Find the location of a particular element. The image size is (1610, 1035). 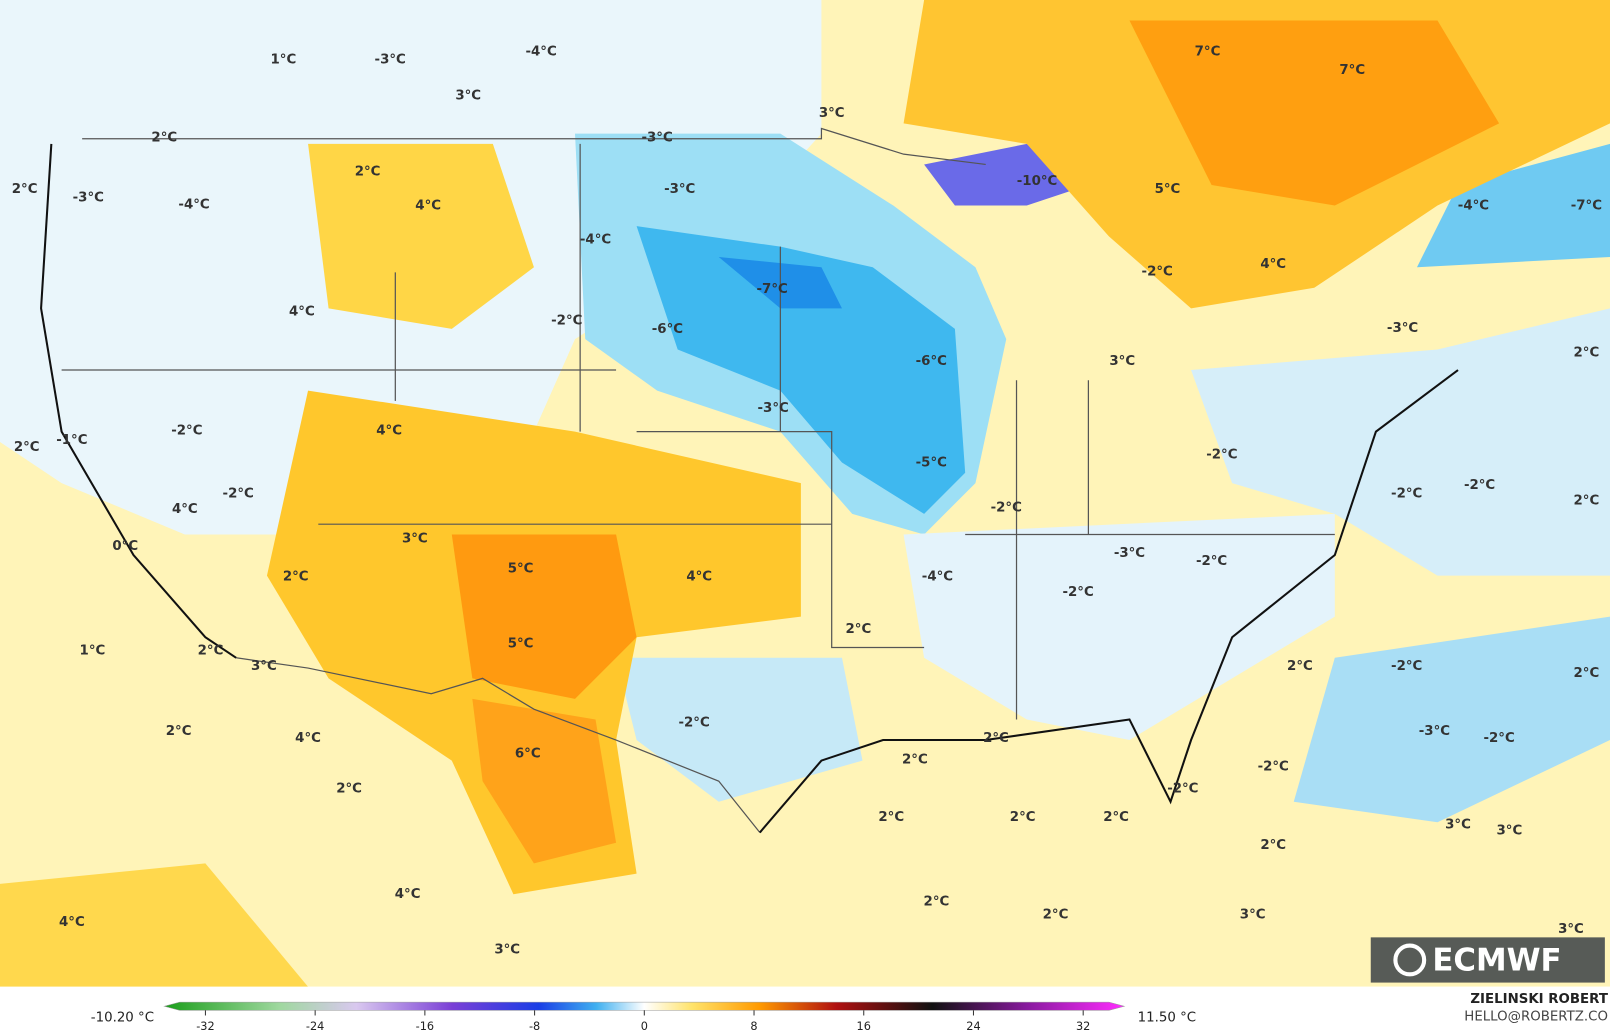

logo-box: ECMWF is located at coordinates (1487, 960).